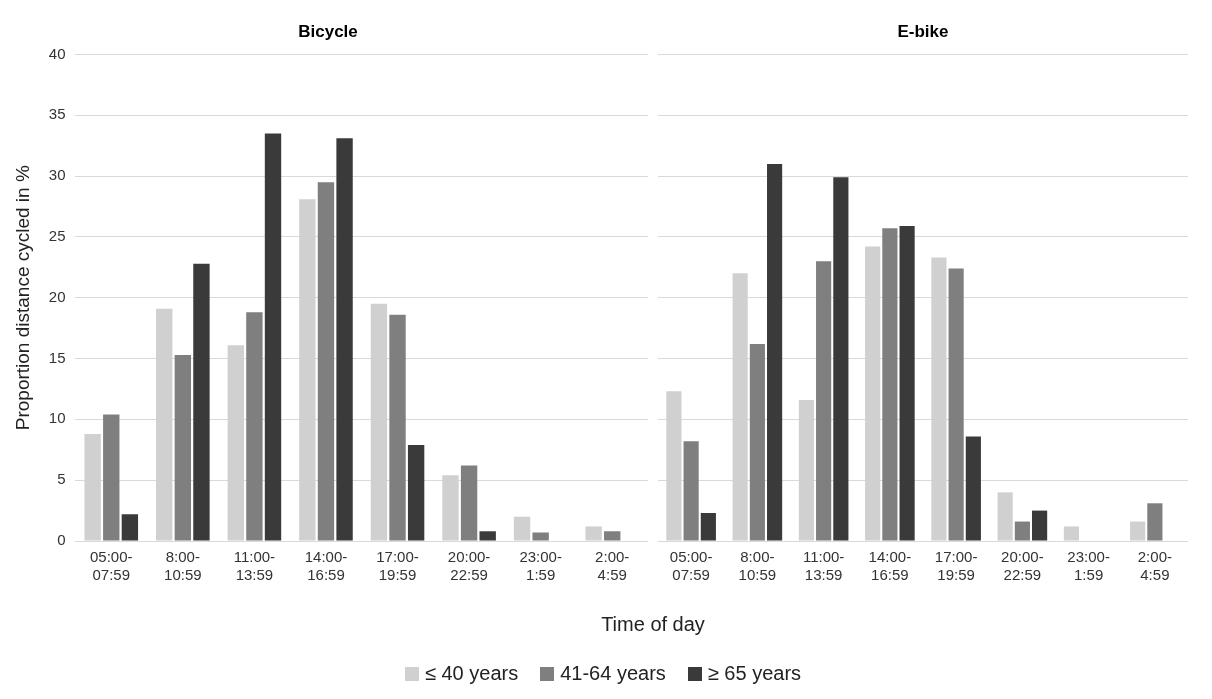 The image size is (1212, 699). I want to click on y-tick-label: 35, so click(57, 114).